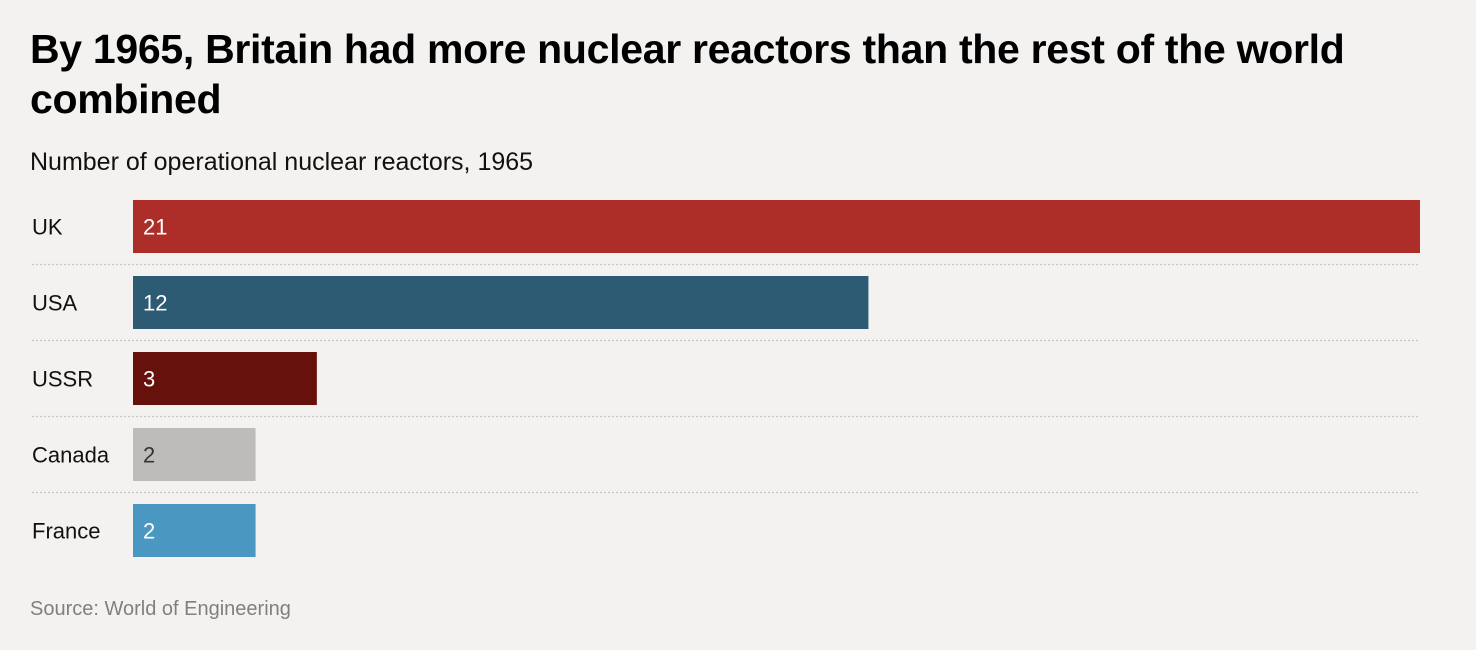  What do you see at coordinates (55, 303) in the screenshot?
I see `category-label: USA` at bounding box center [55, 303].